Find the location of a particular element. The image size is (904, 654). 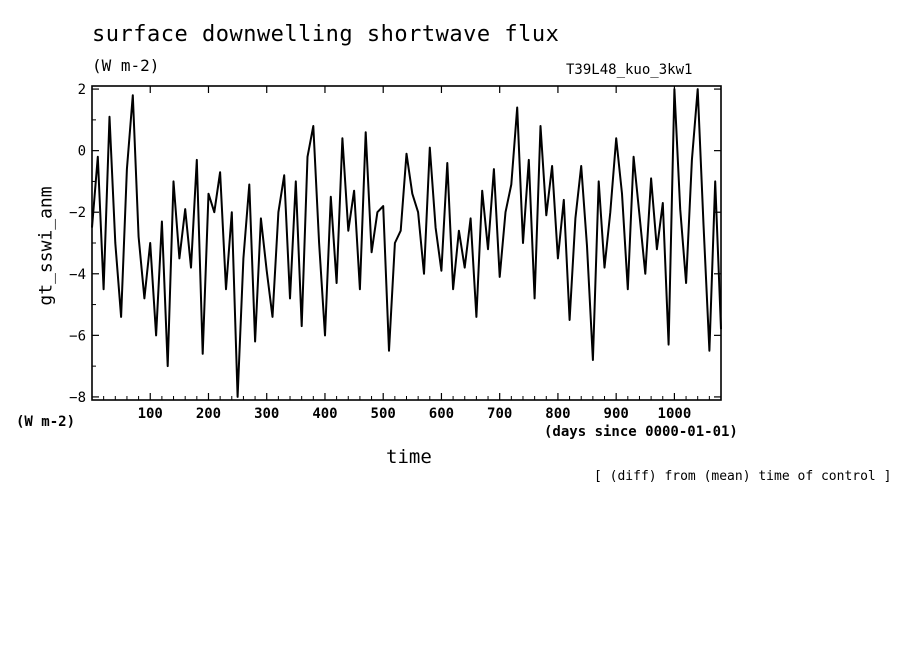

chart-title: surface downwelling shortwave flux is located at coordinates (326, 34).